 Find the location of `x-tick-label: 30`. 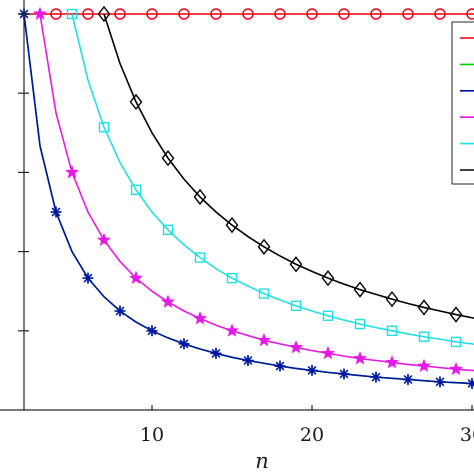

x-tick-label: 30 is located at coordinates (467, 435).